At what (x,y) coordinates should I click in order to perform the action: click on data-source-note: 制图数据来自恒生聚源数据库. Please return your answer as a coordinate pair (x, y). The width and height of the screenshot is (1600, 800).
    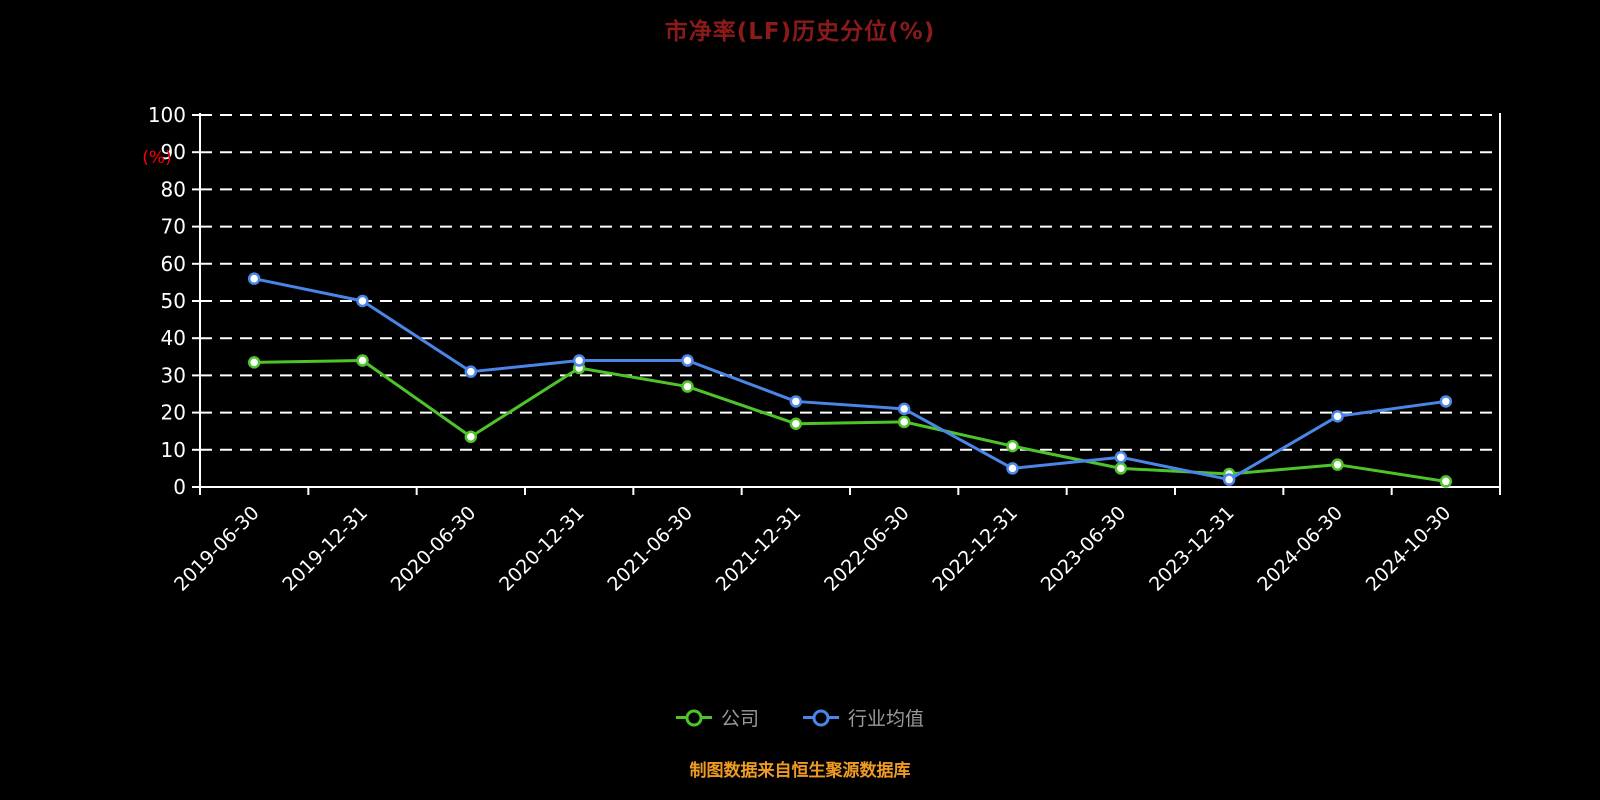
    Looking at the image, I should click on (800, 771).